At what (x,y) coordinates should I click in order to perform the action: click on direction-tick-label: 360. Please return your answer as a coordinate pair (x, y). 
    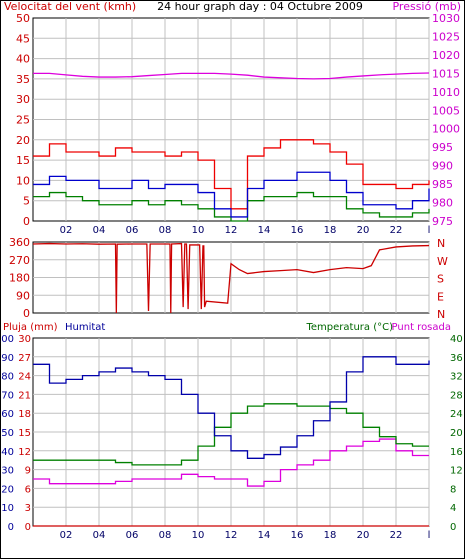
    Looking at the image, I should click on (19, 242).